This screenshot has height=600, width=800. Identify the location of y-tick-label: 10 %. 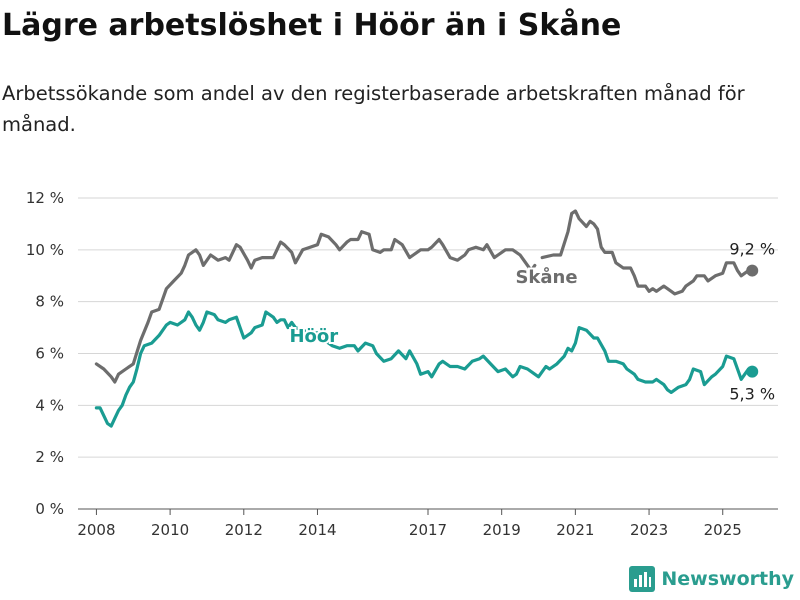
(45, 250).